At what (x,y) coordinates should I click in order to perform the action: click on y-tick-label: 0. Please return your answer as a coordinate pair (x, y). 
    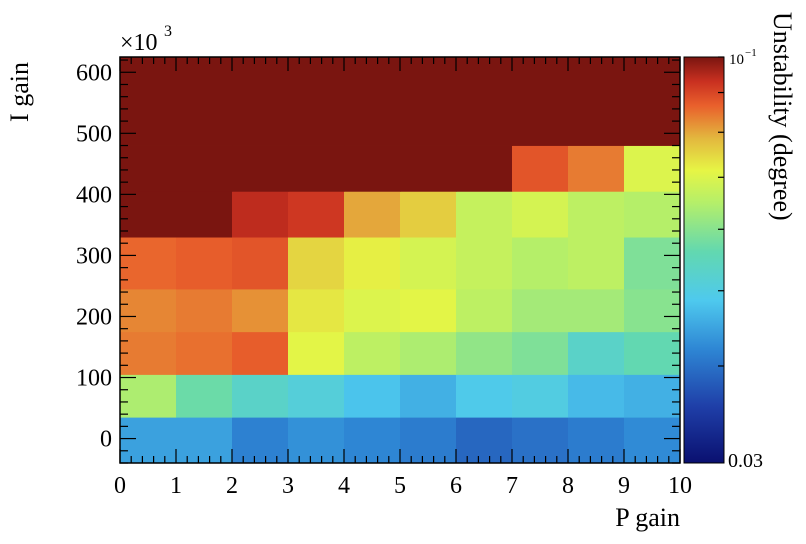
    Looking at the image, I should click on (106, 440).